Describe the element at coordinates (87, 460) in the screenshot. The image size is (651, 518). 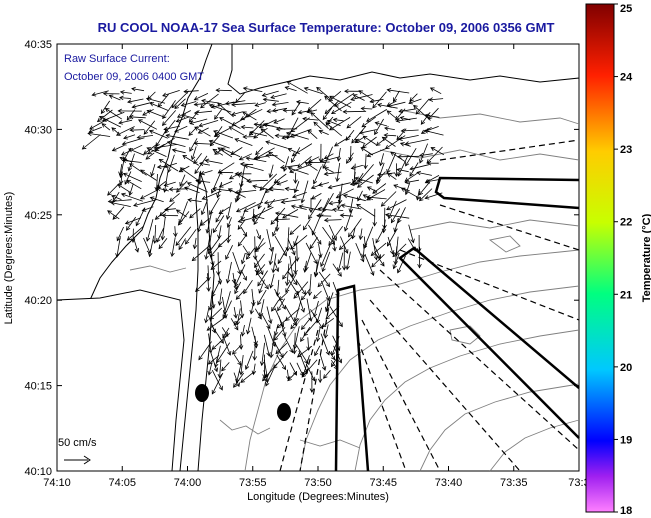
I see `scale-arrow-head` at that location.